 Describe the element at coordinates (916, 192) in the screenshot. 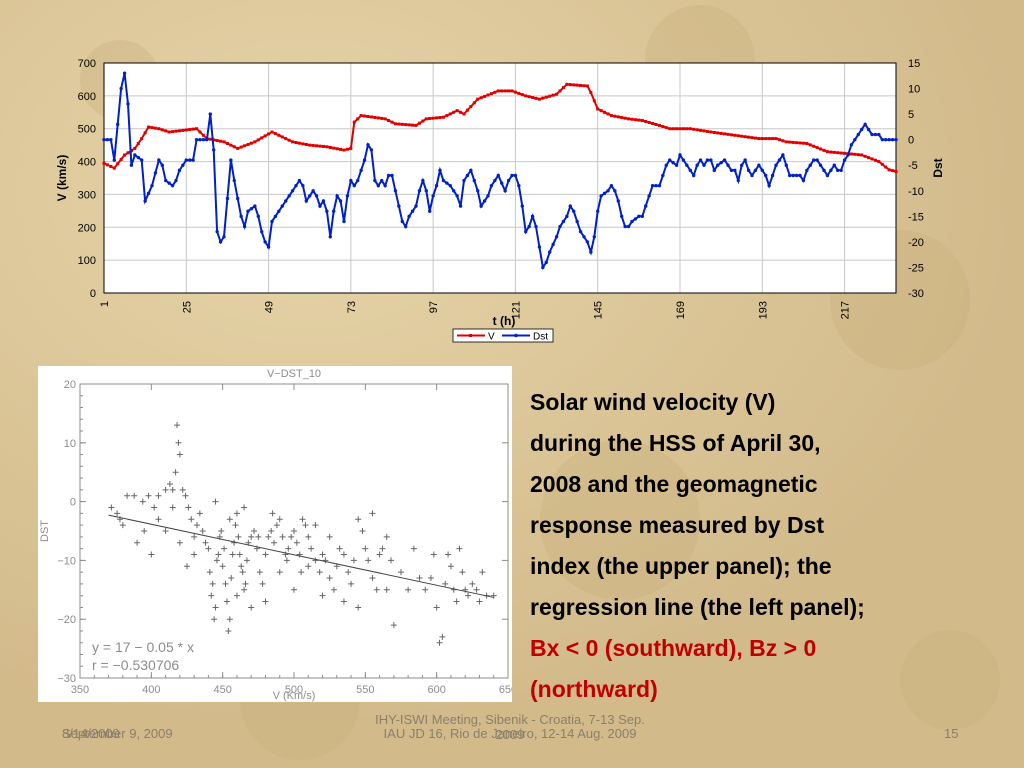

I see `y-right-tick-label: -10` at that location.